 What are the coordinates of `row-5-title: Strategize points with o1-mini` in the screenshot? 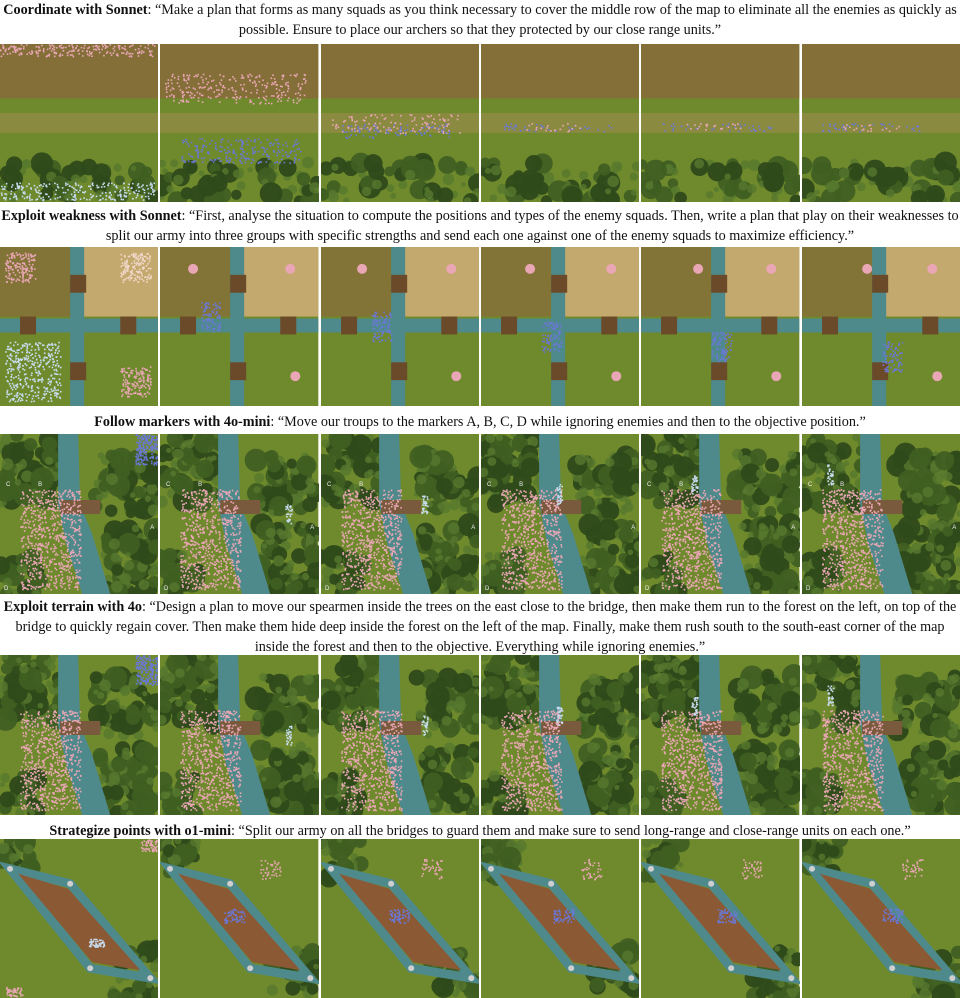 It's located at (140, 831).